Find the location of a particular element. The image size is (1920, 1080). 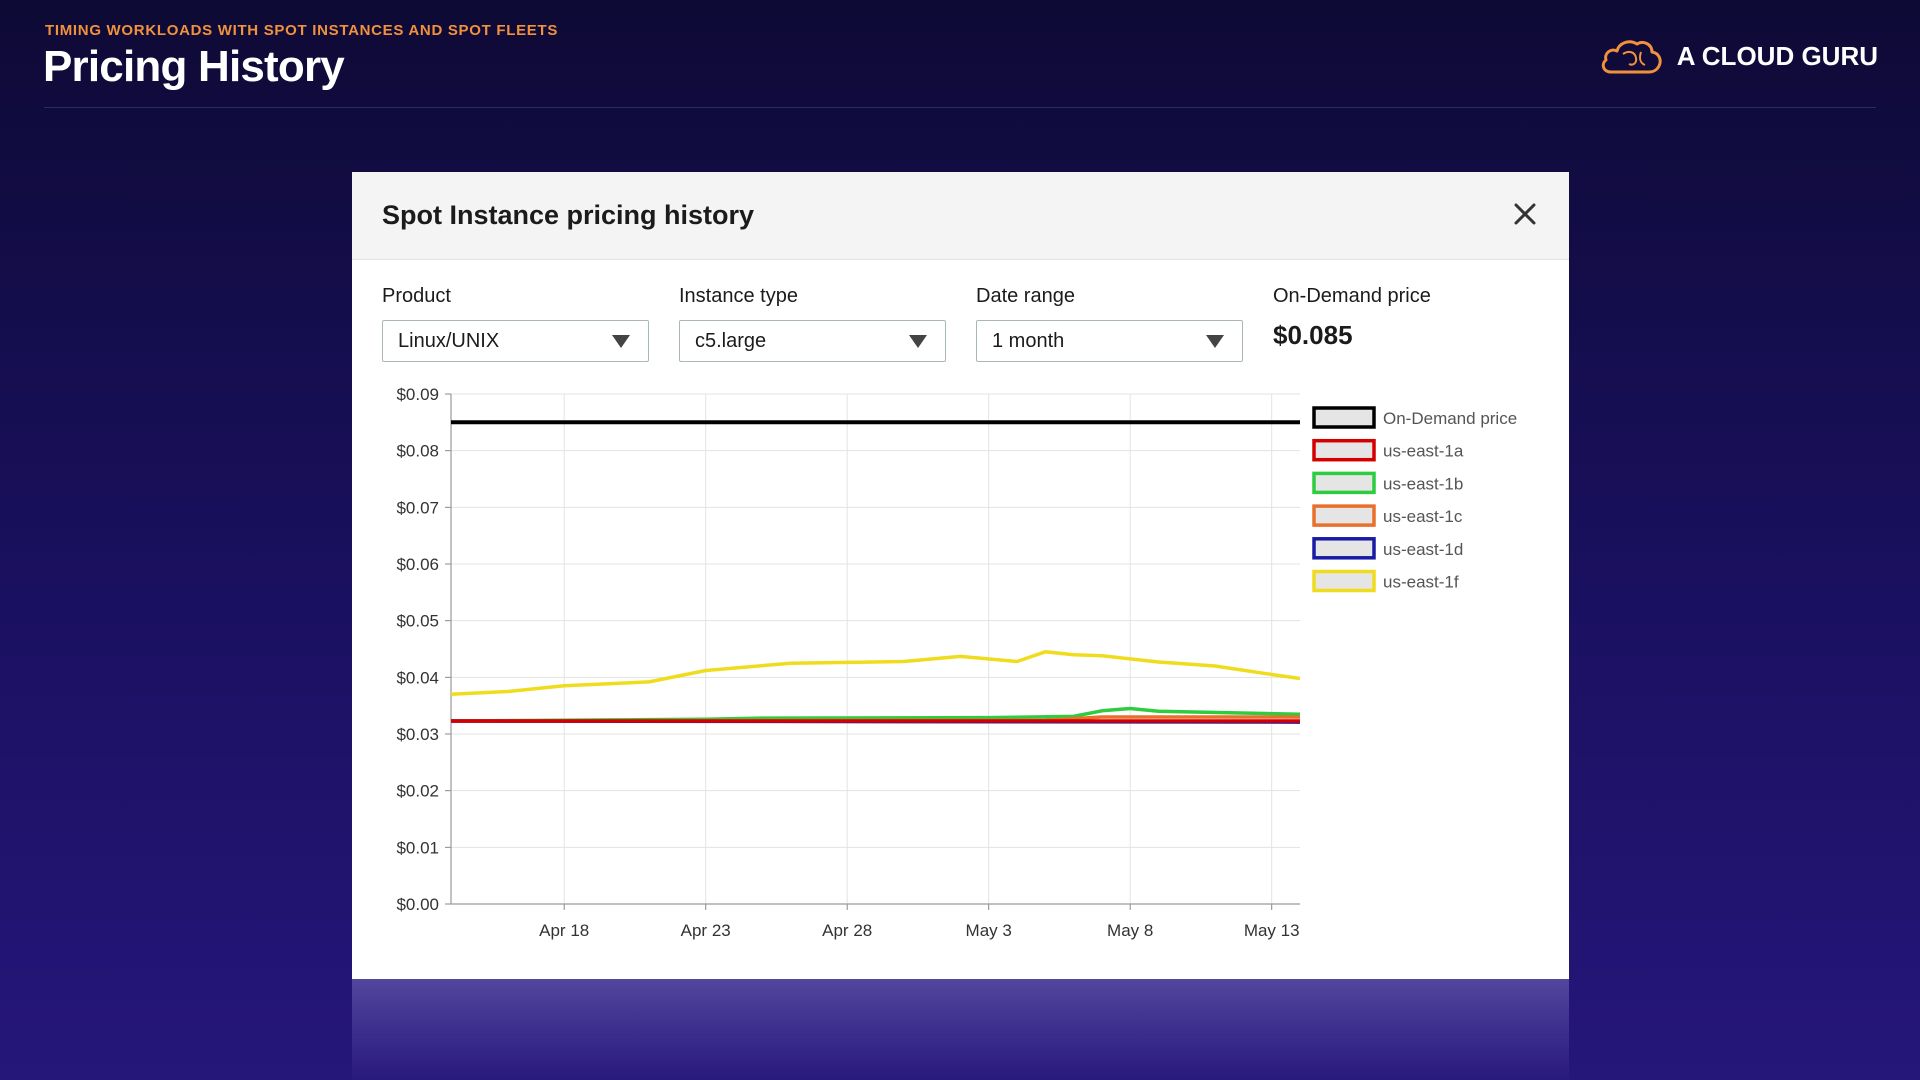

x-tick-label: May 8 is located at coordinates (1130, 930).